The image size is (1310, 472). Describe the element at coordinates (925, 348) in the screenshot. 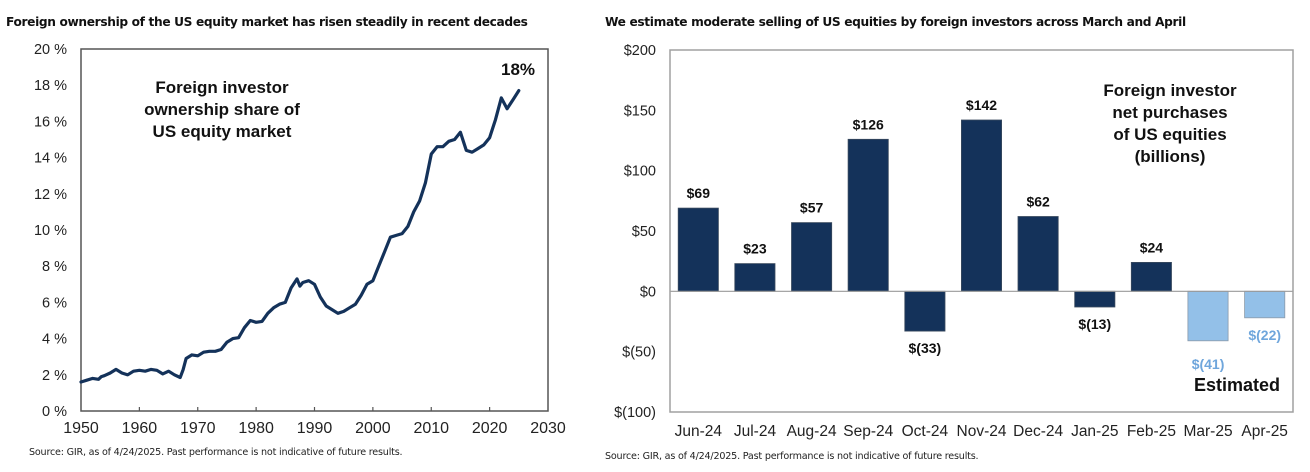

I see `bar-value-label: $(33)` at that location.